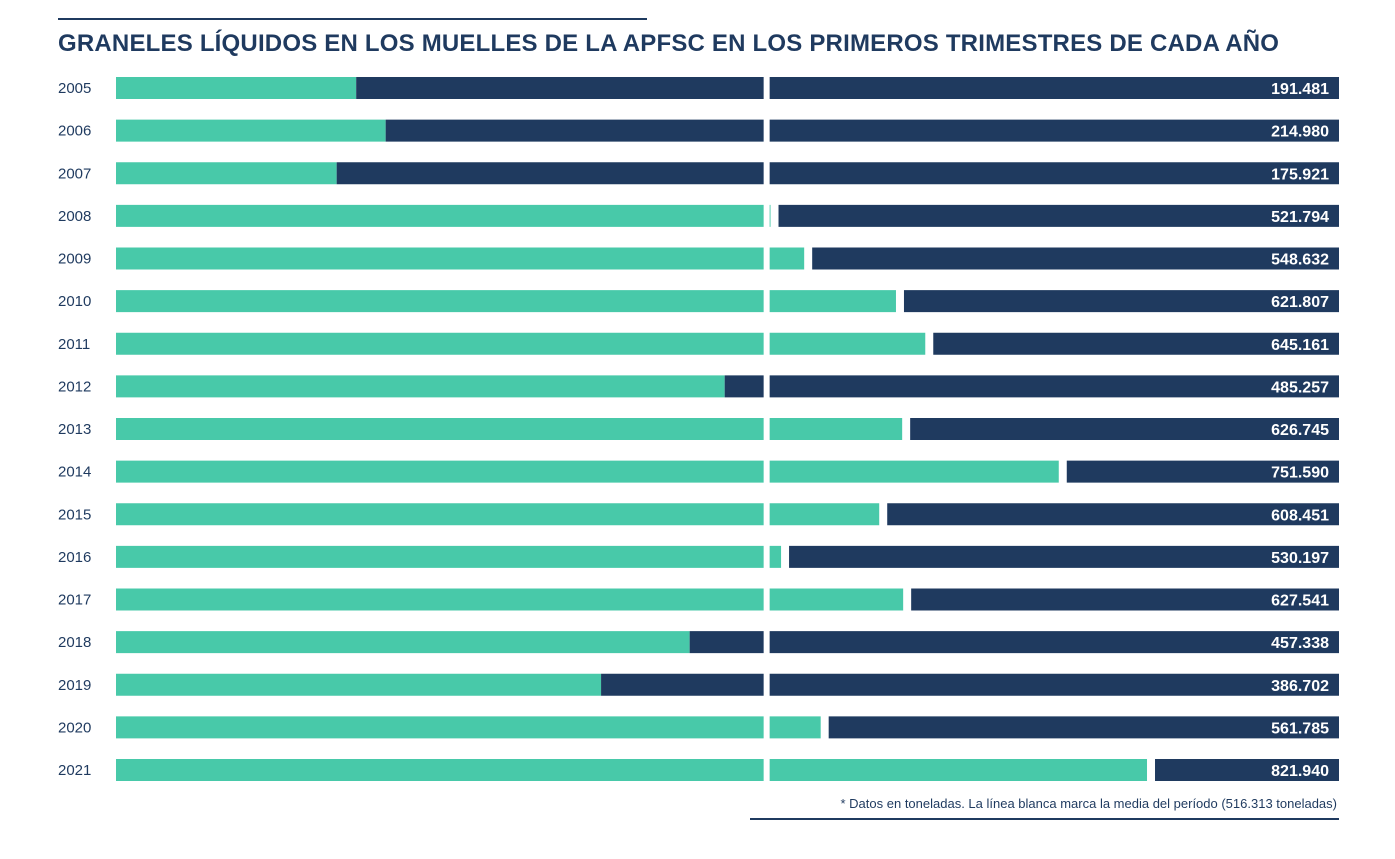 Image resolution: width=1395 pixels, height=859 pixels. What do you see at coordinates (352, 19) in the screenshot?
I see `top-rule` at bounding box center [352, 19].